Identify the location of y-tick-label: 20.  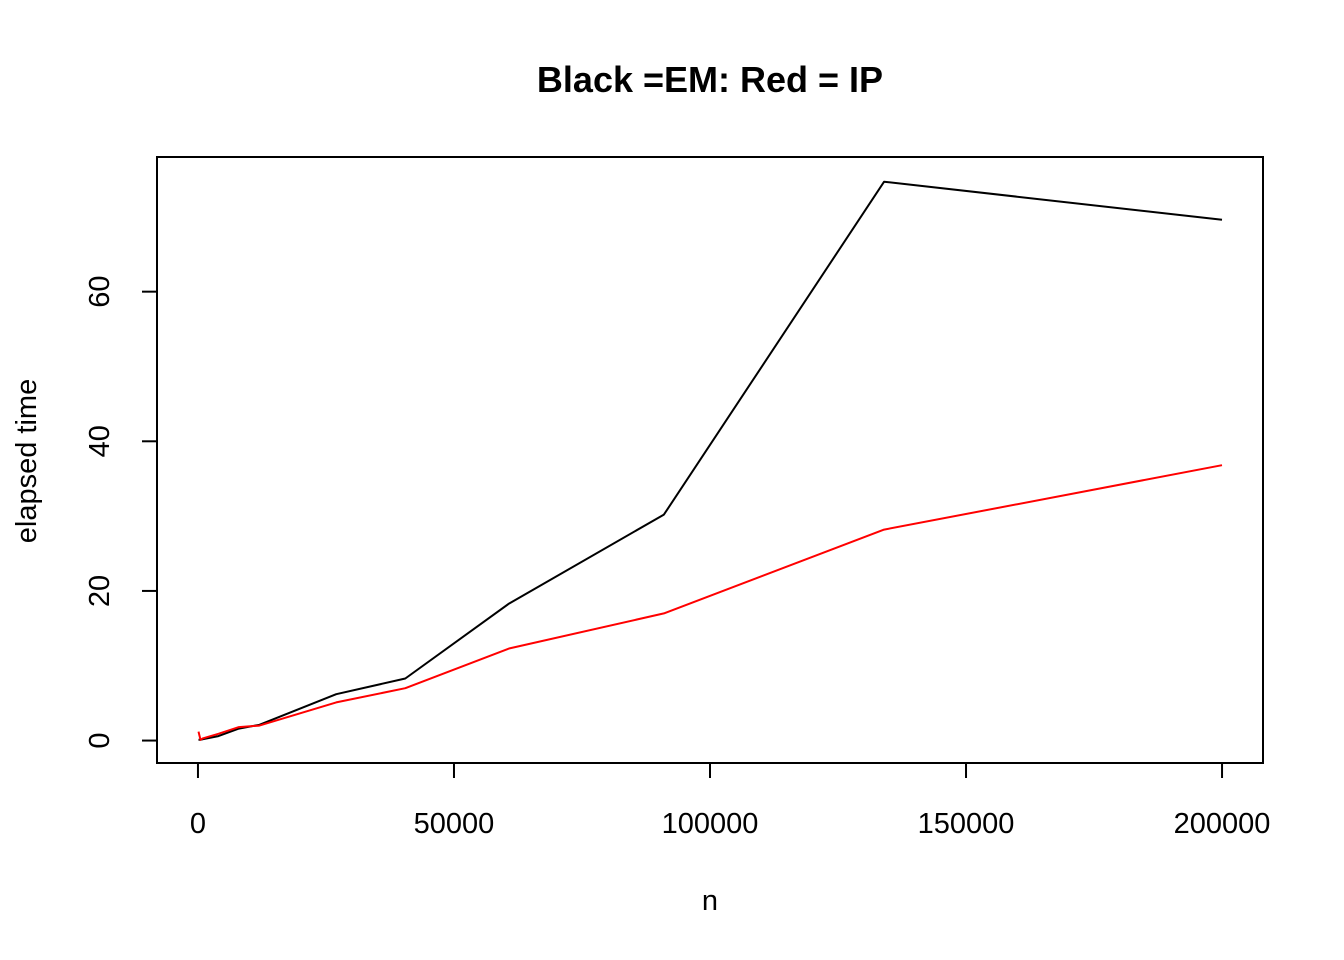
(100, 591).